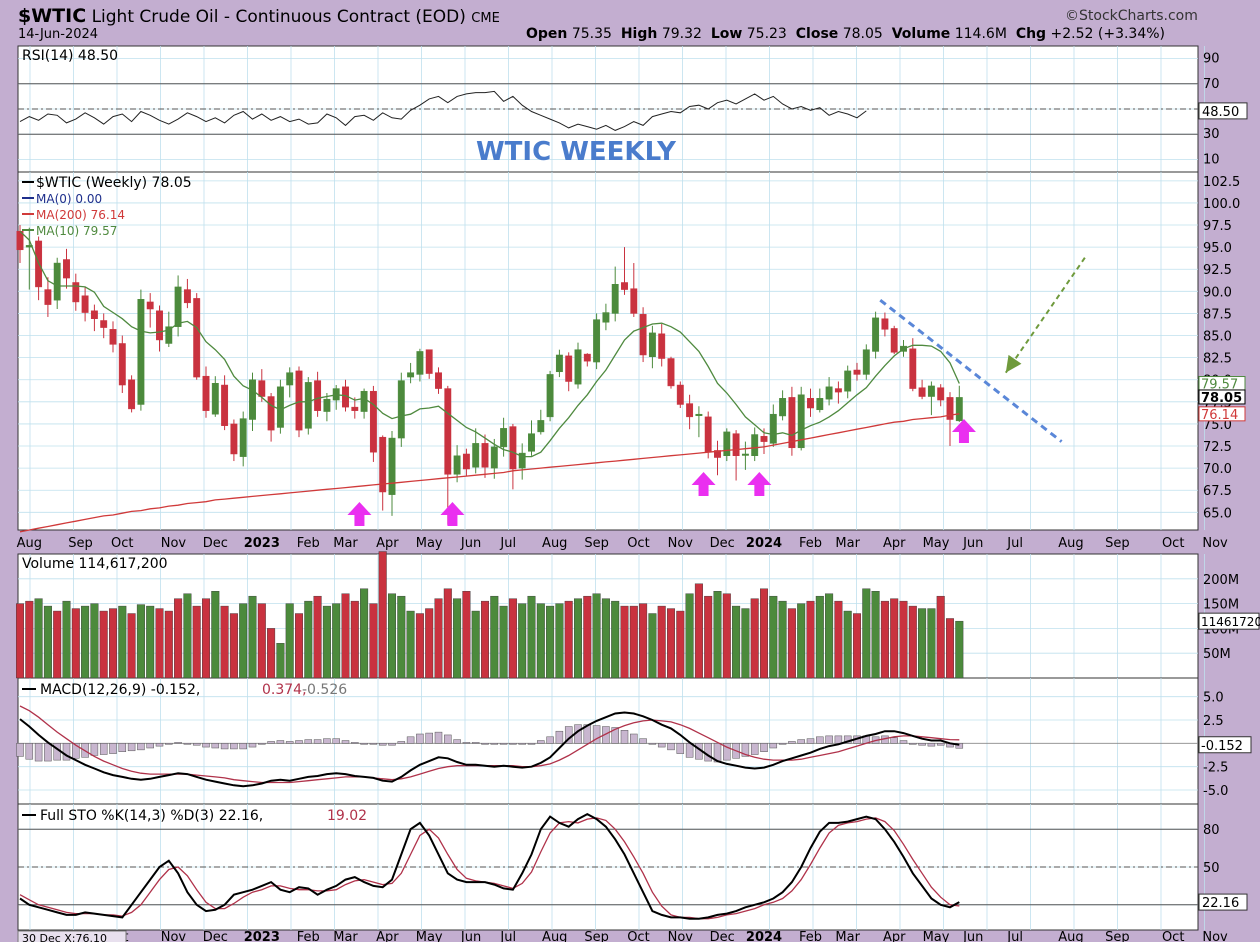 The image size is (1260, 942). Describe the element at coordinates (936, 543) in the screenshot. I see `x-axis-label: May` at that location.